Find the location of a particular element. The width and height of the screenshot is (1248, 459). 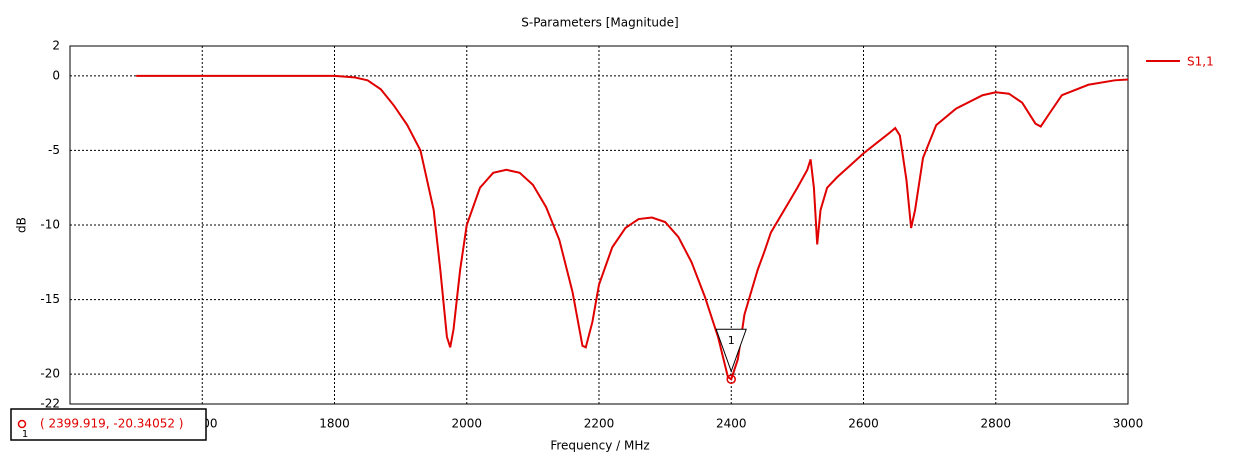

x-tick-label: 2400 is located at coordinates (731, 424).